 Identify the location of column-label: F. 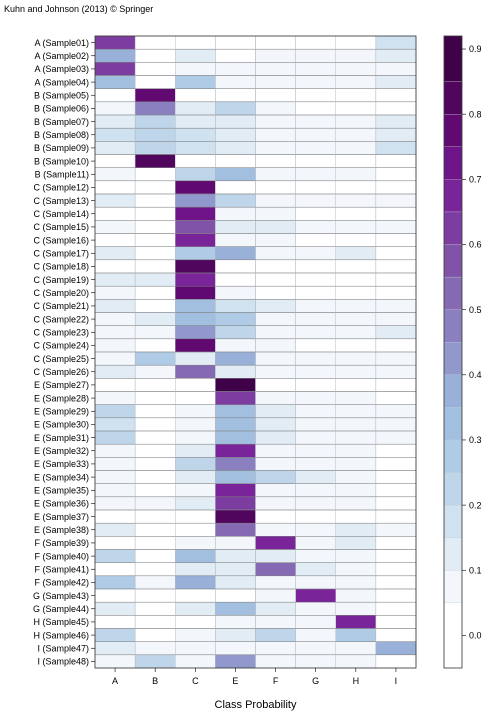
(276, 681).